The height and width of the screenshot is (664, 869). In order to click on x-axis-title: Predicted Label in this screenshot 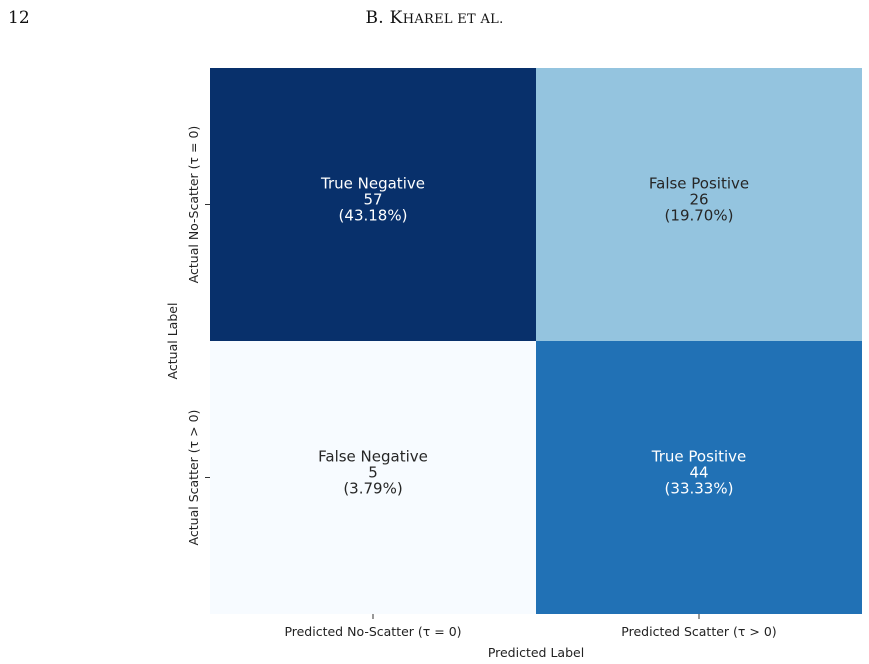, I will do `click(536, 652)`.